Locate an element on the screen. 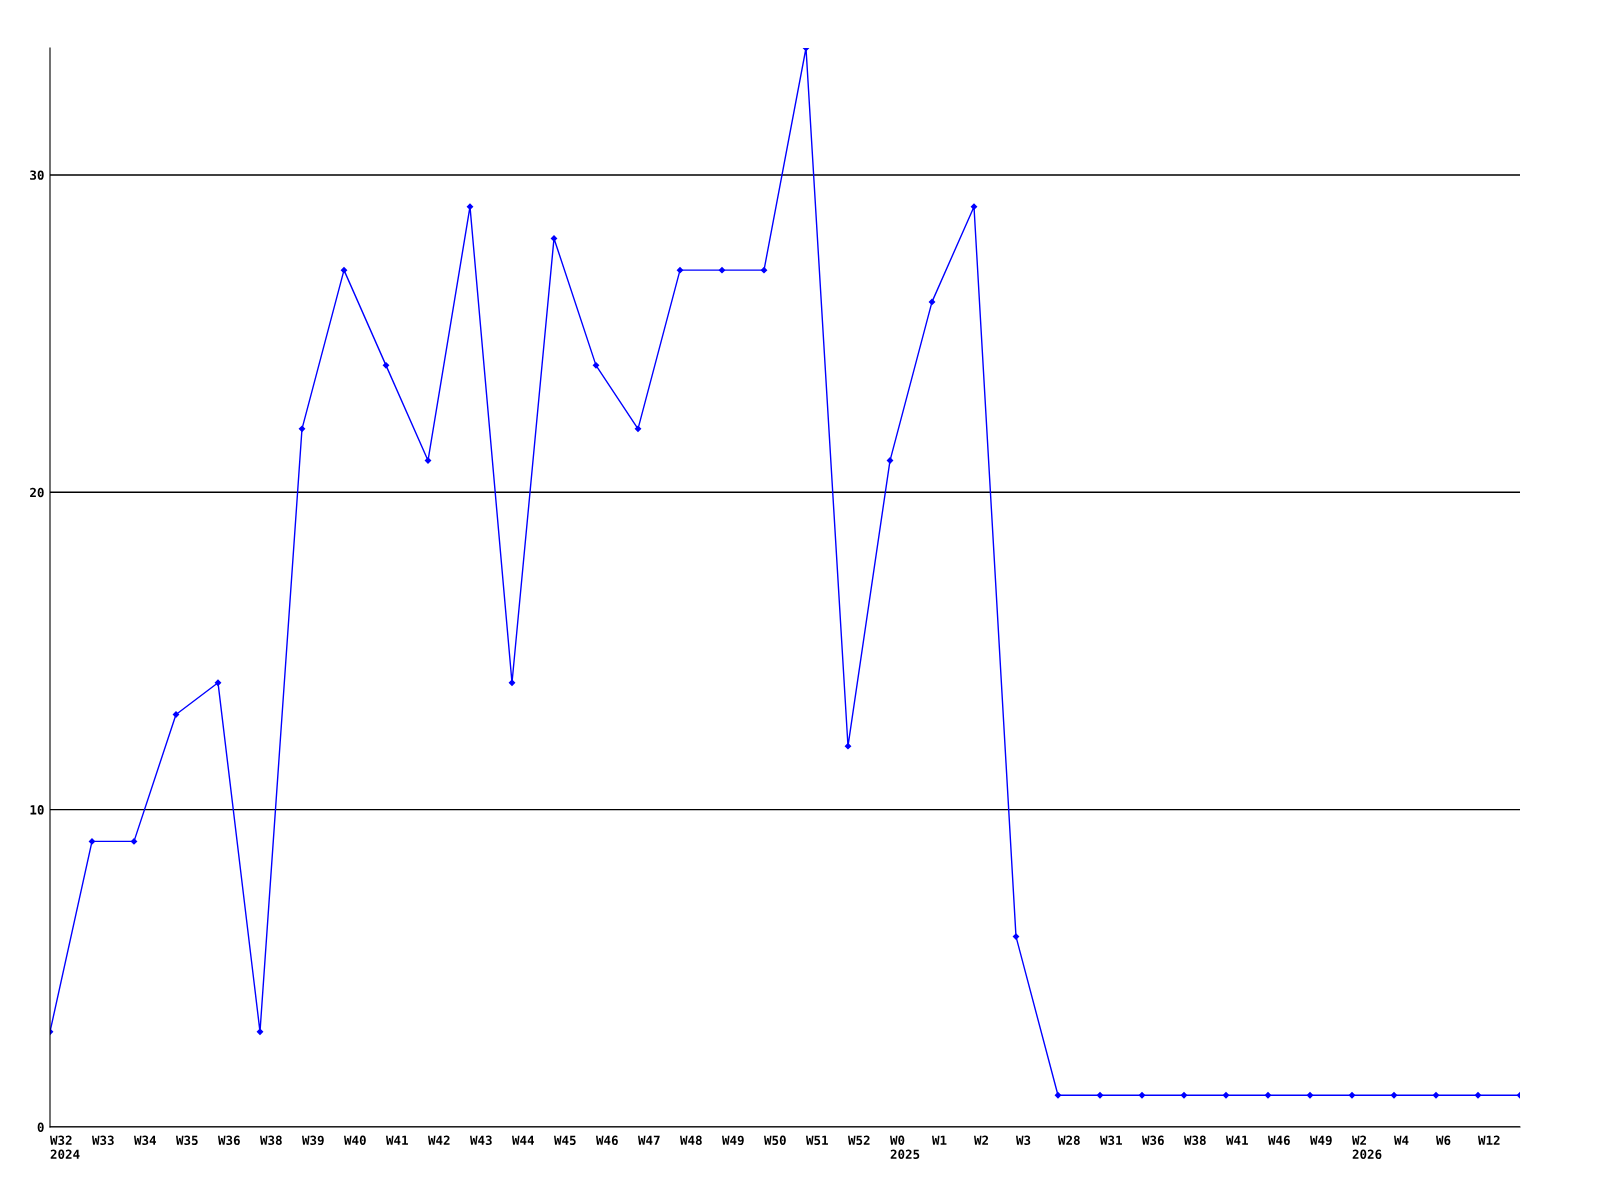 The width and height of the screenshot is (1600, 1200). x-tick-label: W40 is located at coordinates (355, 1140).